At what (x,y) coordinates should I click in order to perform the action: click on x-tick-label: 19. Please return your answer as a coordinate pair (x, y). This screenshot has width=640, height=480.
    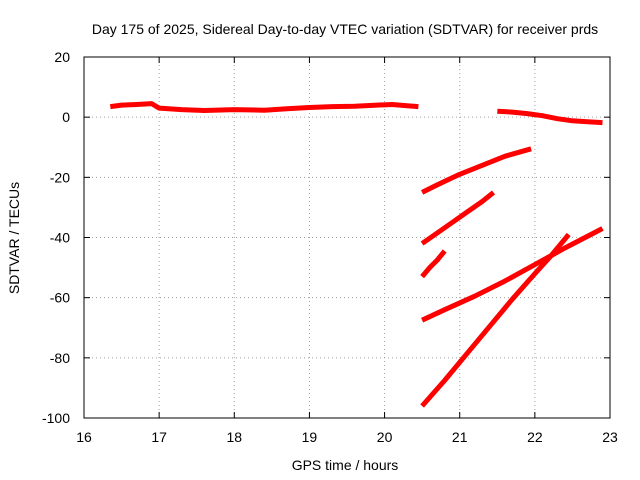
    Looking at the image, I should click on (310, 437).